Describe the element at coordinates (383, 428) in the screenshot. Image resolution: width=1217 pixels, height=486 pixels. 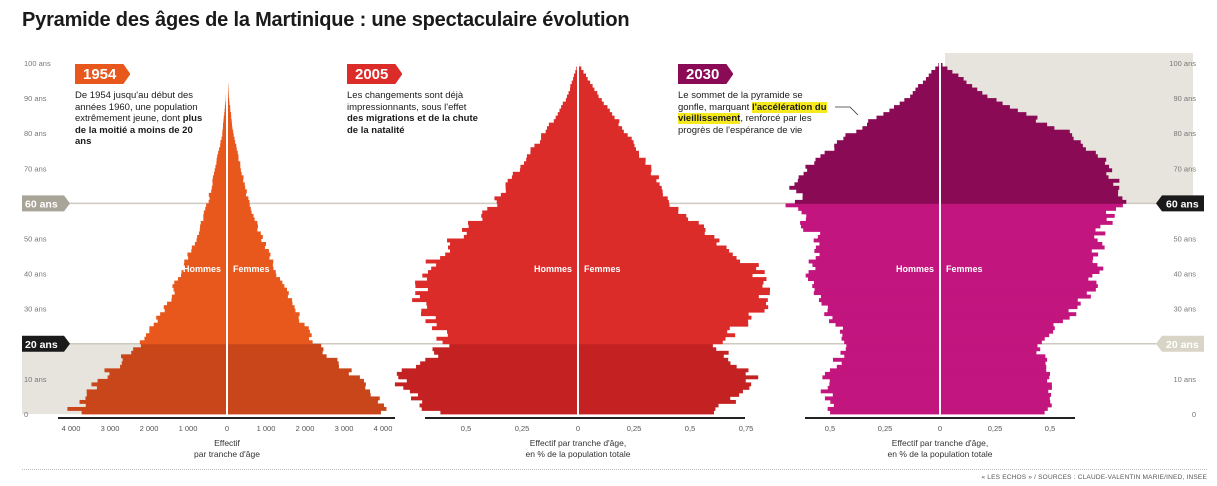
I see `x-tick-1954: 4 000` at that location.